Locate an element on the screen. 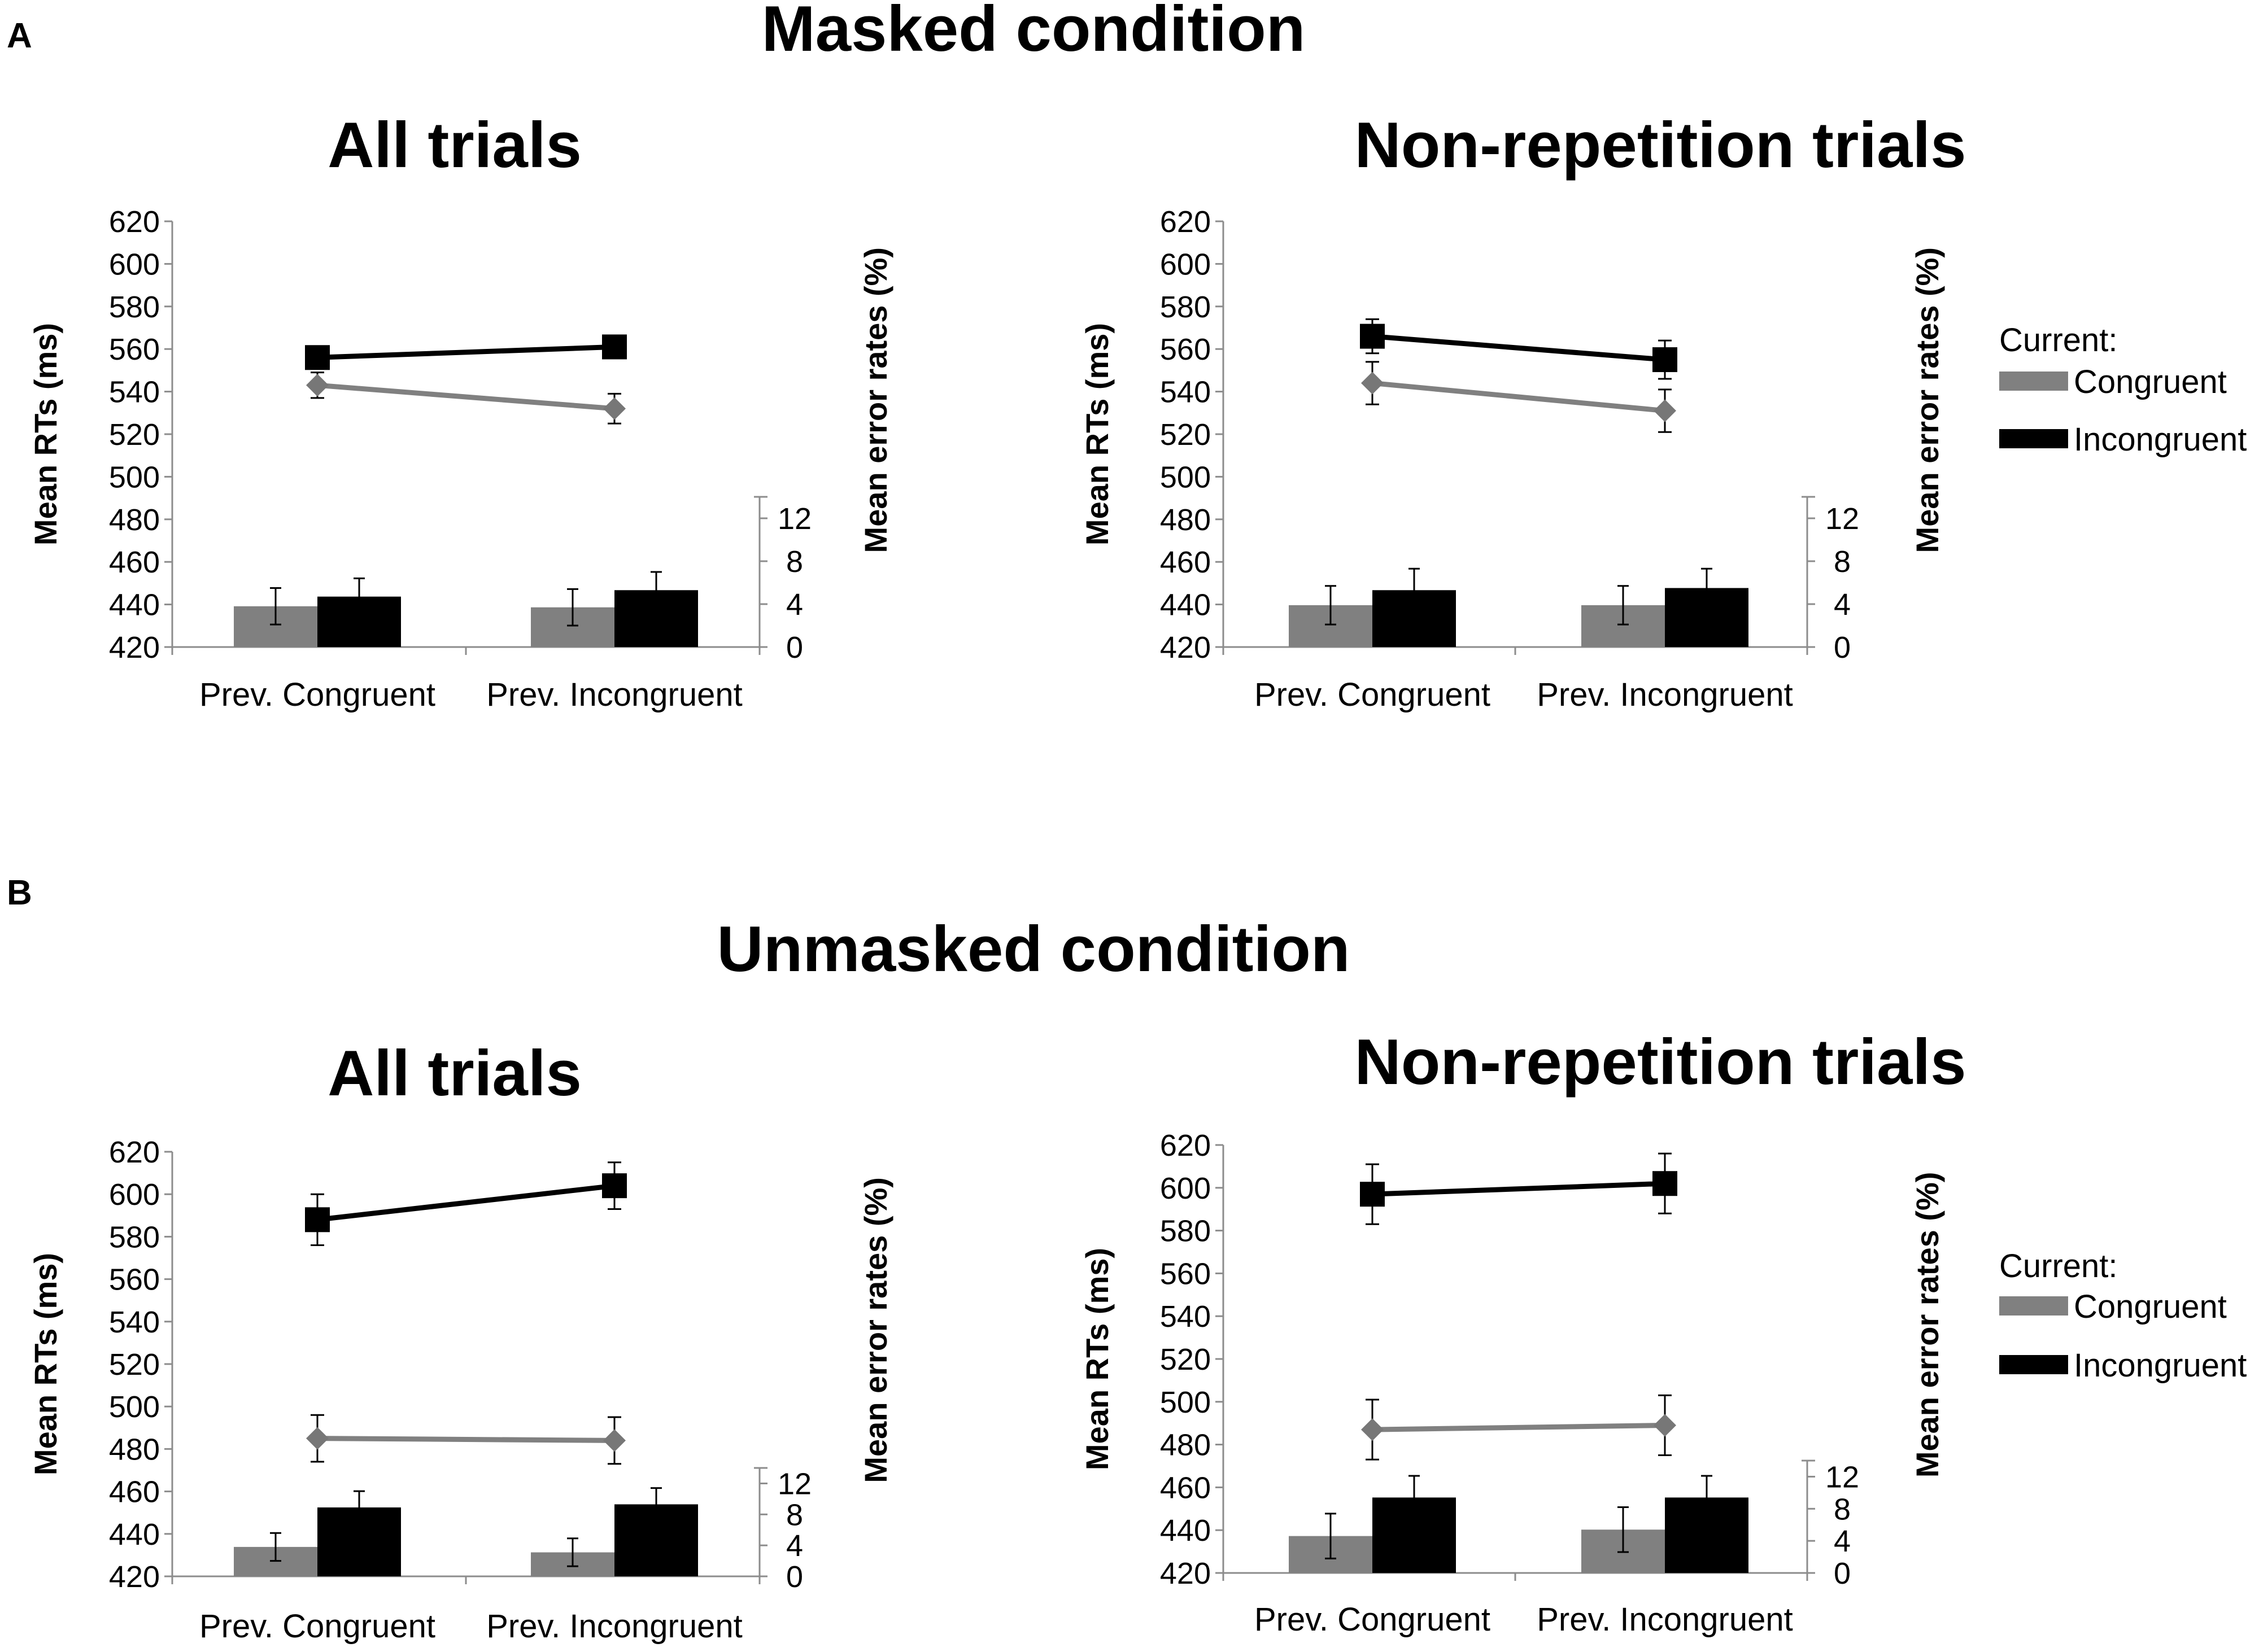 The height and width of the screenshot is (1652, 2259). legend-title: Current: is located at coordinates (2058, 340).